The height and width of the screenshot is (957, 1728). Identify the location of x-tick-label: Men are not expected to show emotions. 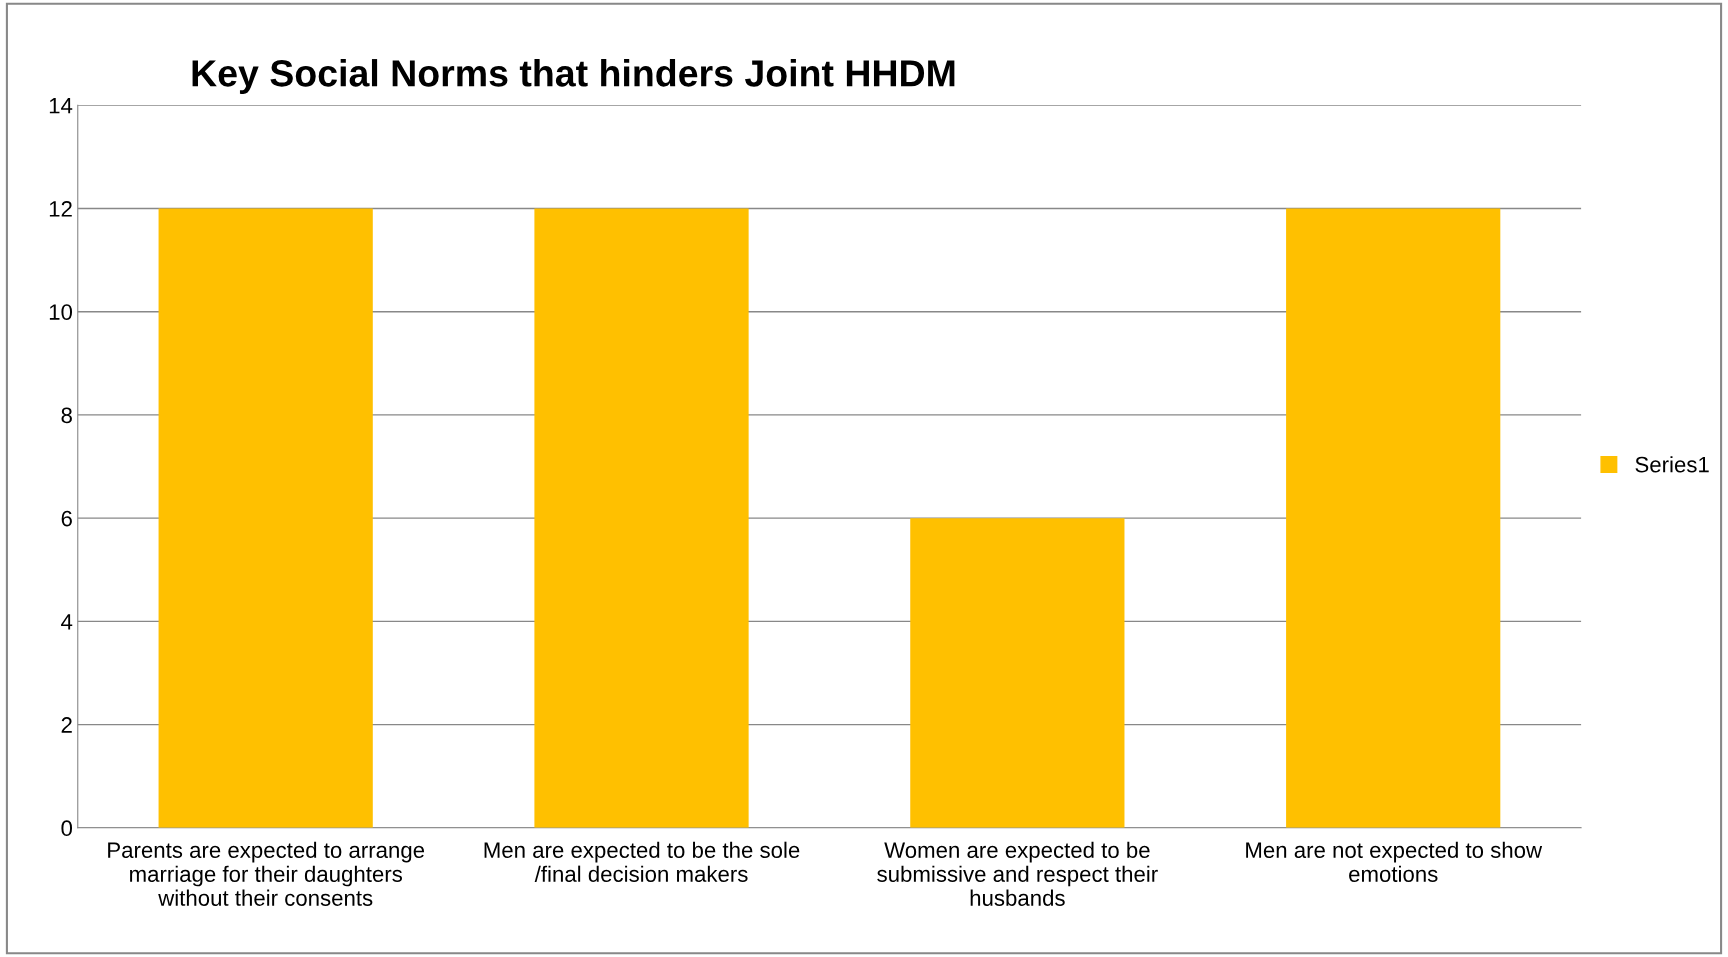
(1394, 861).